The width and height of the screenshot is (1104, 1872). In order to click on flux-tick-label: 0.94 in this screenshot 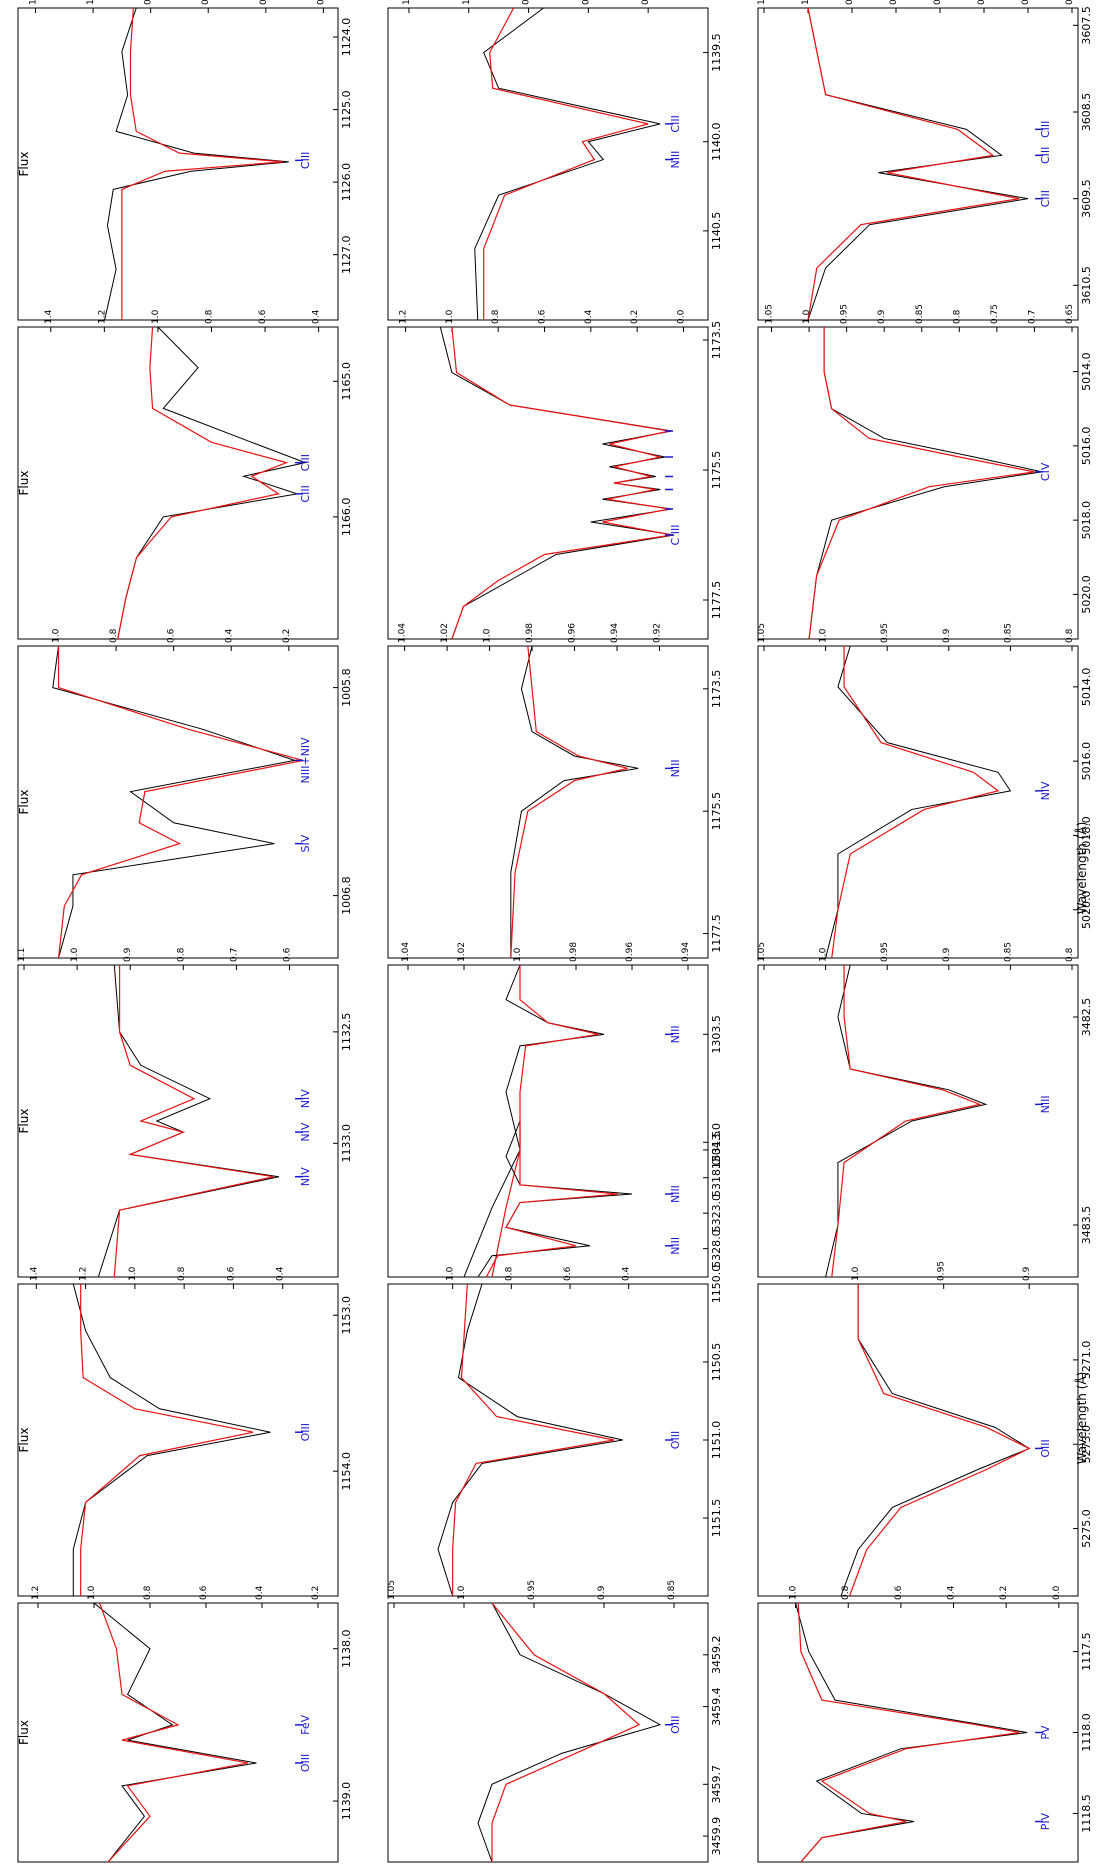, I will do `click(615, 633)`.